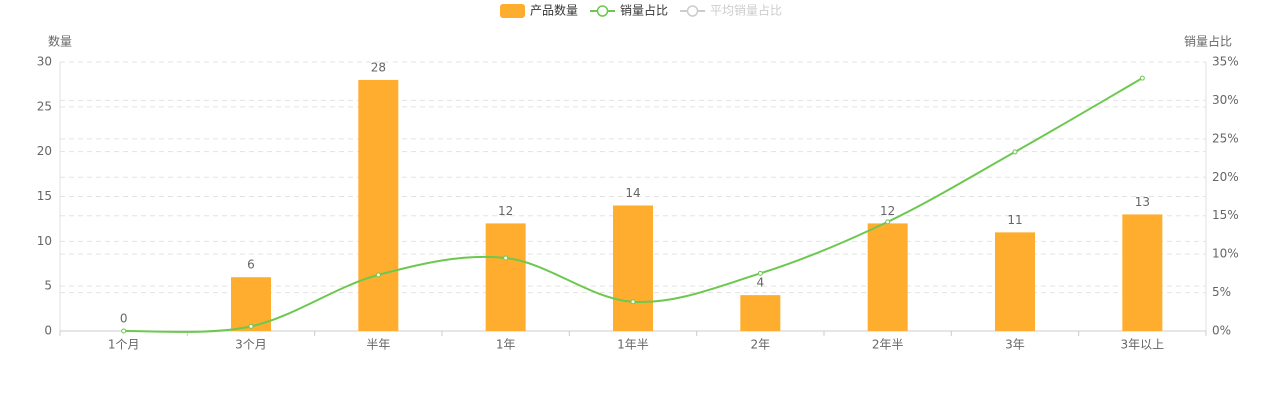 The height and width of the screenshot is (400, 1278). I want to click on y-tick-label: 15, so click(44, 196).